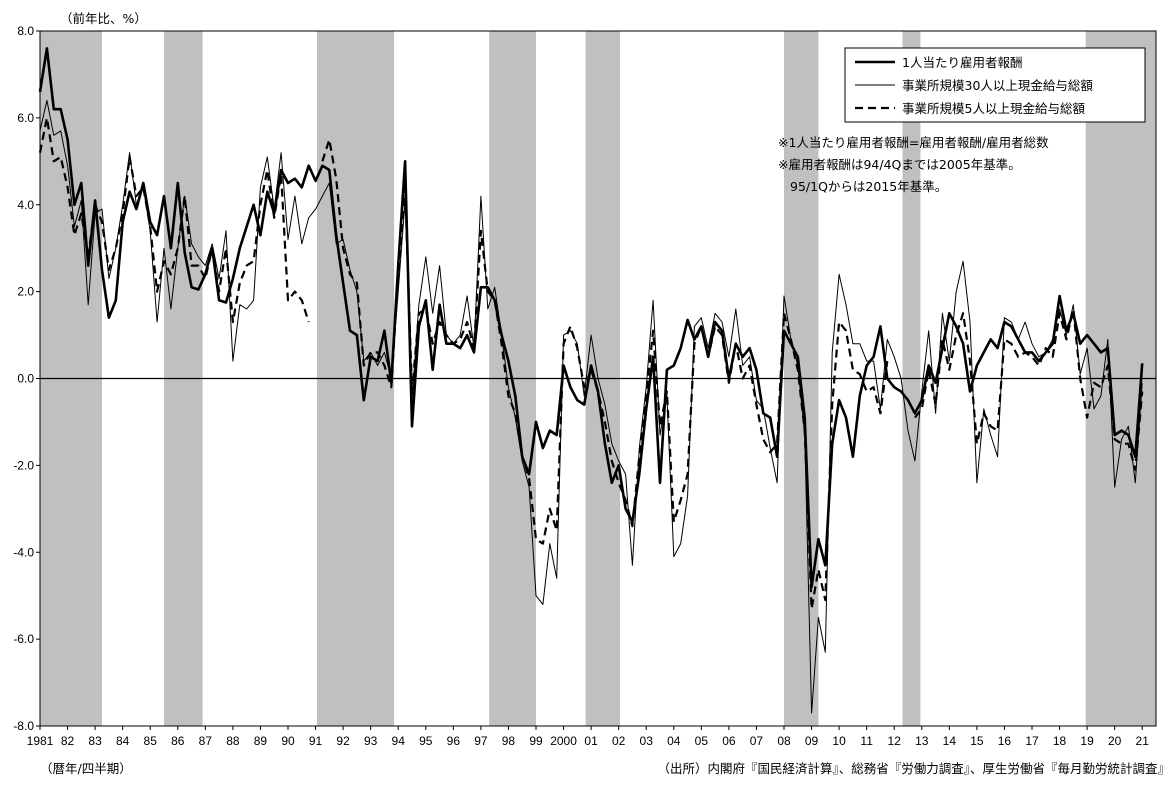 Image resolution: width=1172 pixels, height=785 pixels. What do you see at coordinates (103, 18) in the screenshot?
I see `y-axis-label: （前年比、%）` at bounding box center [103, 18].